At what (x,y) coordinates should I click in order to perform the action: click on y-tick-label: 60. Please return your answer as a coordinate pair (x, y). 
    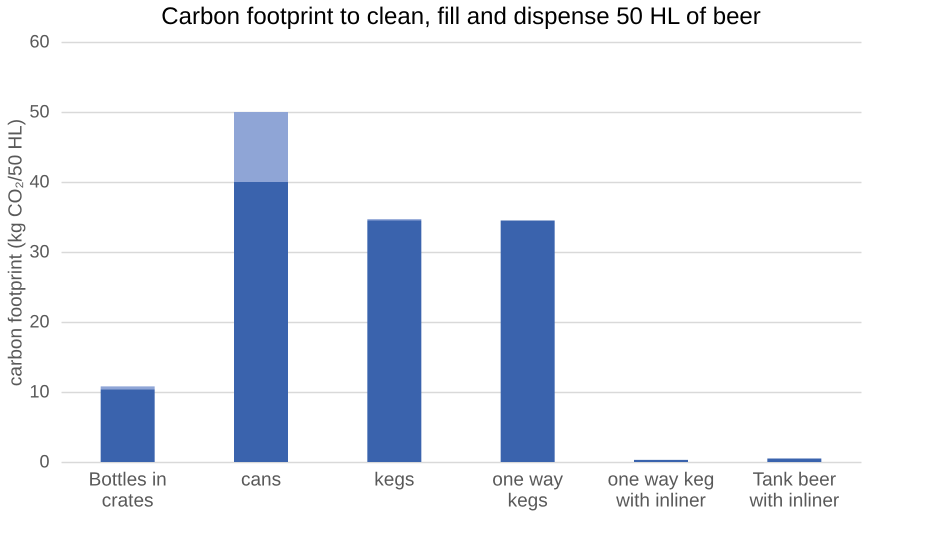
    Looking at the image, I should click on (39, 42).